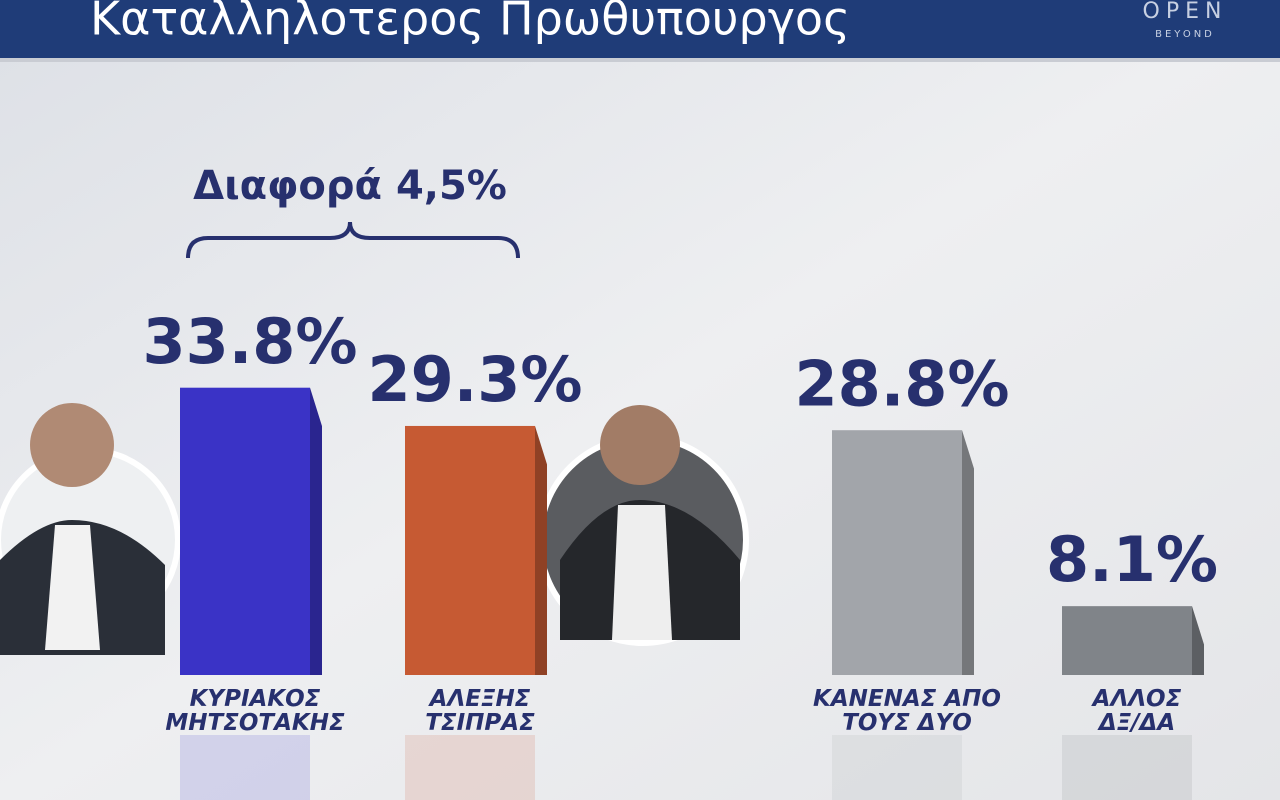  Describe the element at coordinates (474, 379) in the screenshot. I see `value-label: 29.3%` at that location.